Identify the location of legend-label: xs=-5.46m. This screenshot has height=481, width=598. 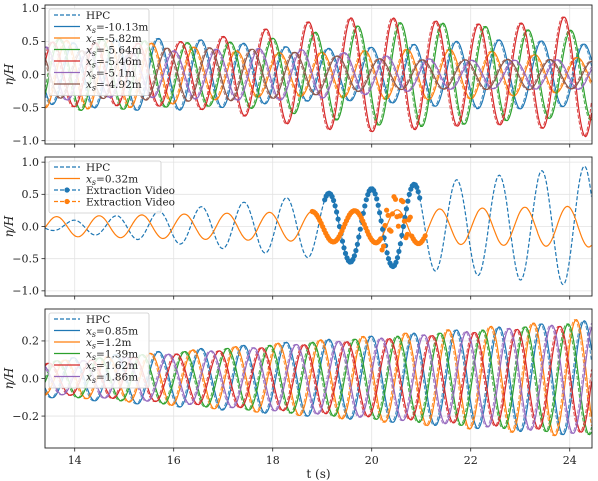
(114, 63).